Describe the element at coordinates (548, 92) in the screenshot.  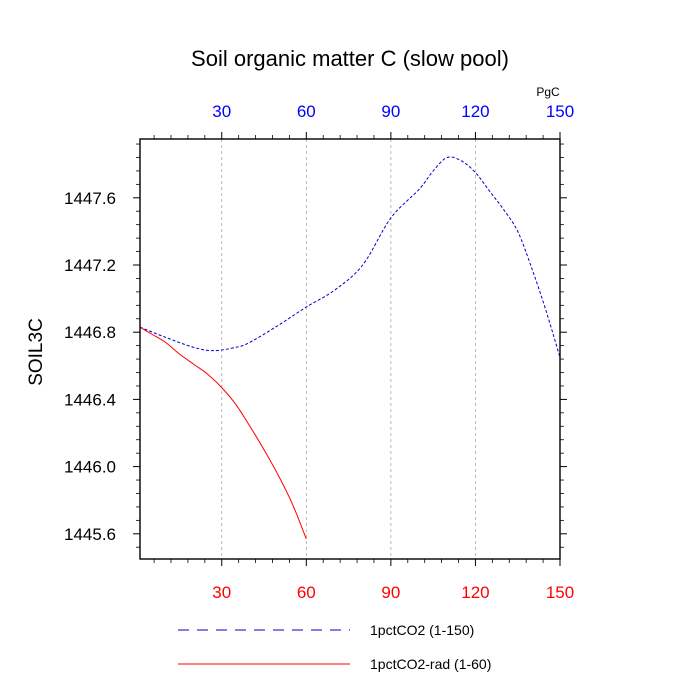
I see `top-axis-unit: PgC` at that location.